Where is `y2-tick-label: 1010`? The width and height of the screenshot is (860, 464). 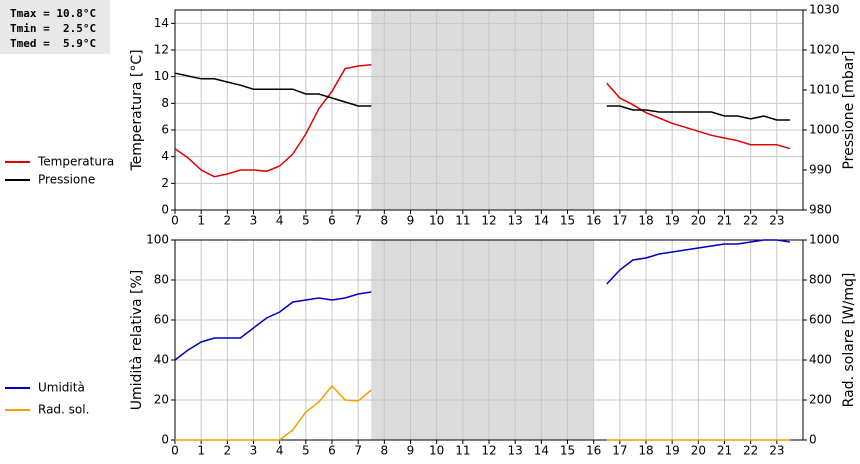
y2-tick-label: 1010 is located at coordinates (824, 90).